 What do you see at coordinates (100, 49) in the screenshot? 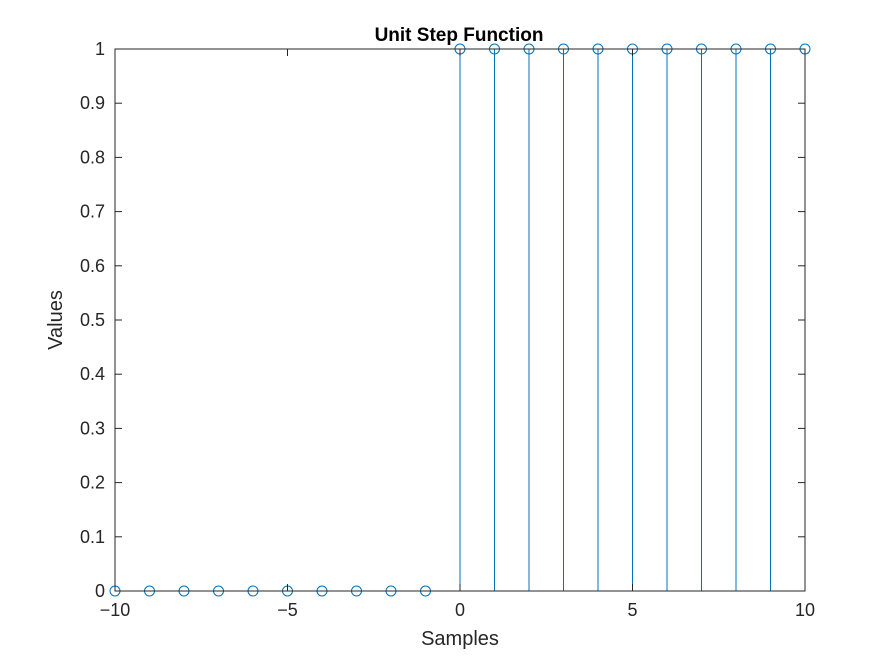
I see `y-tick-label: 1` at bounding box center [100, 49].